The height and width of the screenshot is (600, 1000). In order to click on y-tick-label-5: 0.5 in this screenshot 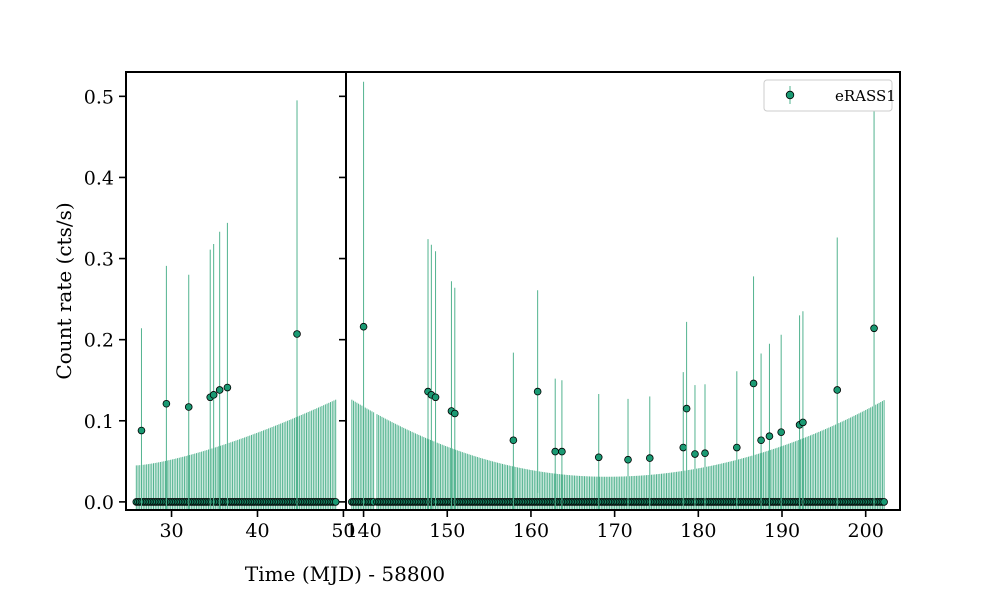, I will do `click(99, 97)`.